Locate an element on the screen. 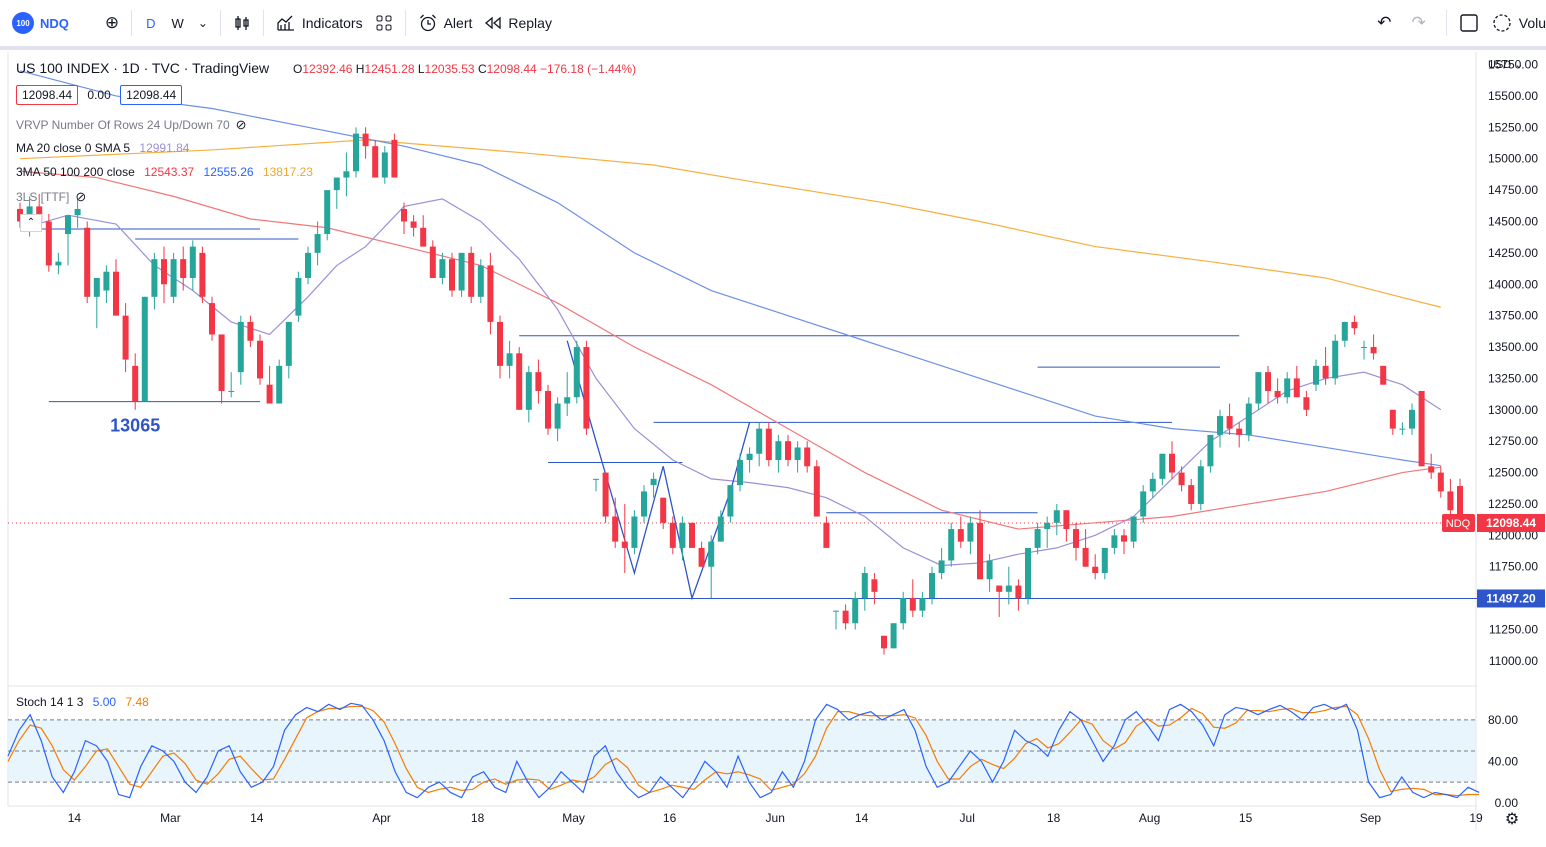 The image size is (1546, 847). replay-button: Replay is located at coordinates (518, 23).